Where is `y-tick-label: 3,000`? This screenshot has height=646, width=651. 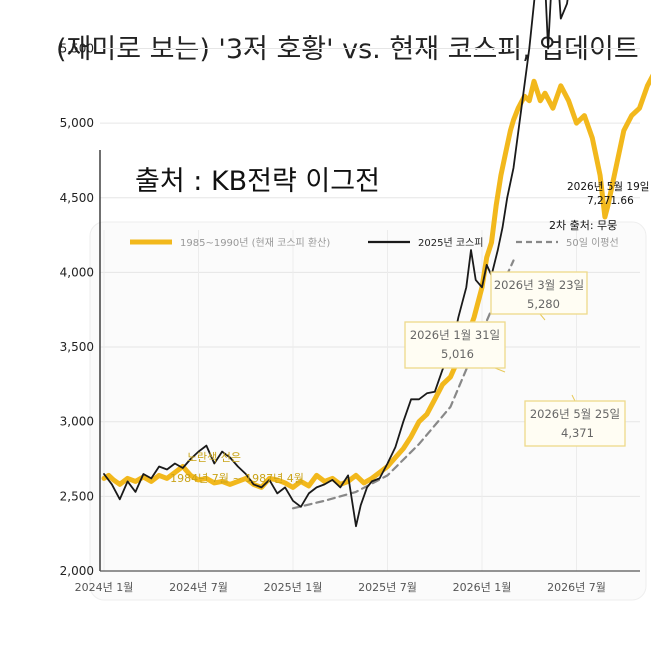
y-tick-label: 3,000 is located at coordinates (77, 422).